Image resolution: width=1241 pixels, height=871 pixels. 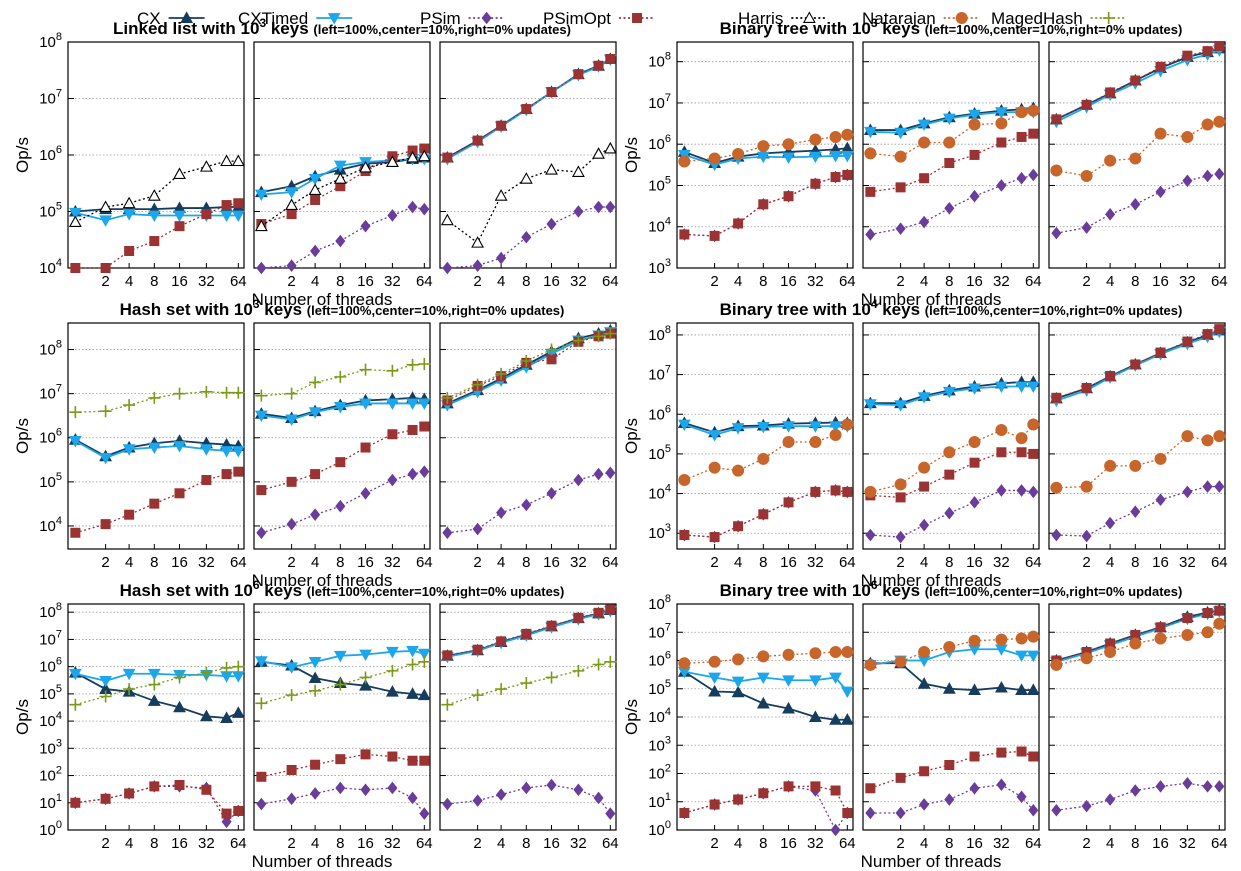 What do you see at coordinates (50, 211) in the screenshot?
I see `y-tick-label: 10⁵` at bounding box center [50, 211].